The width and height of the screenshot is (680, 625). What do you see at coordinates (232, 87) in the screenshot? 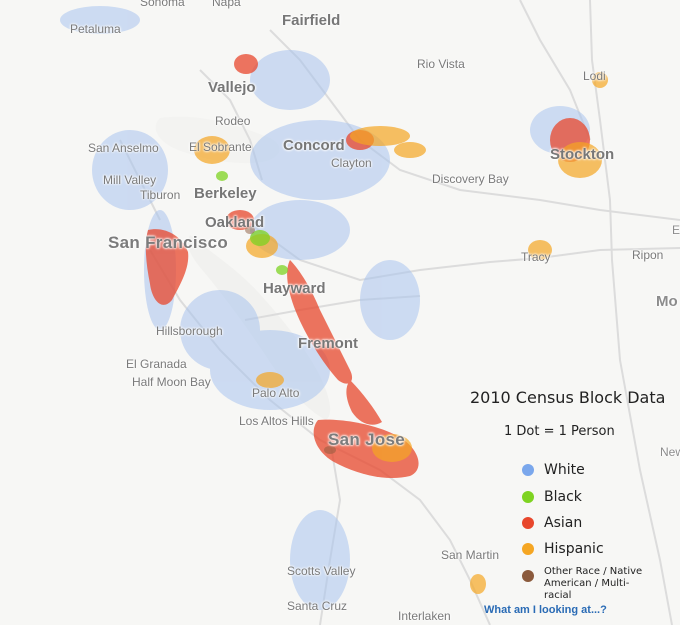
I see `city-label-vallejo: Vallejo` at bounding box center [232, 87].